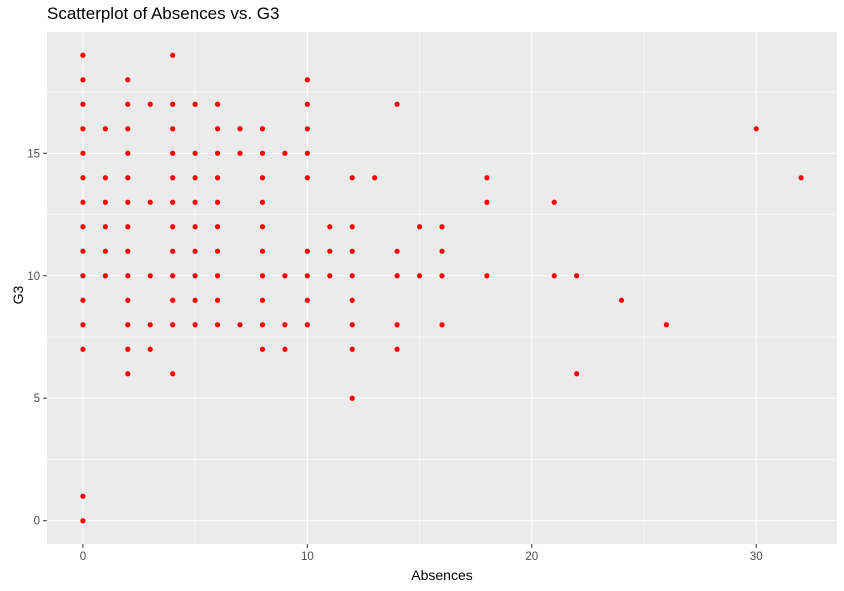 This screenshot has height=591, width=844. I want to click on y-axis-label: G3, so click(18, 295).